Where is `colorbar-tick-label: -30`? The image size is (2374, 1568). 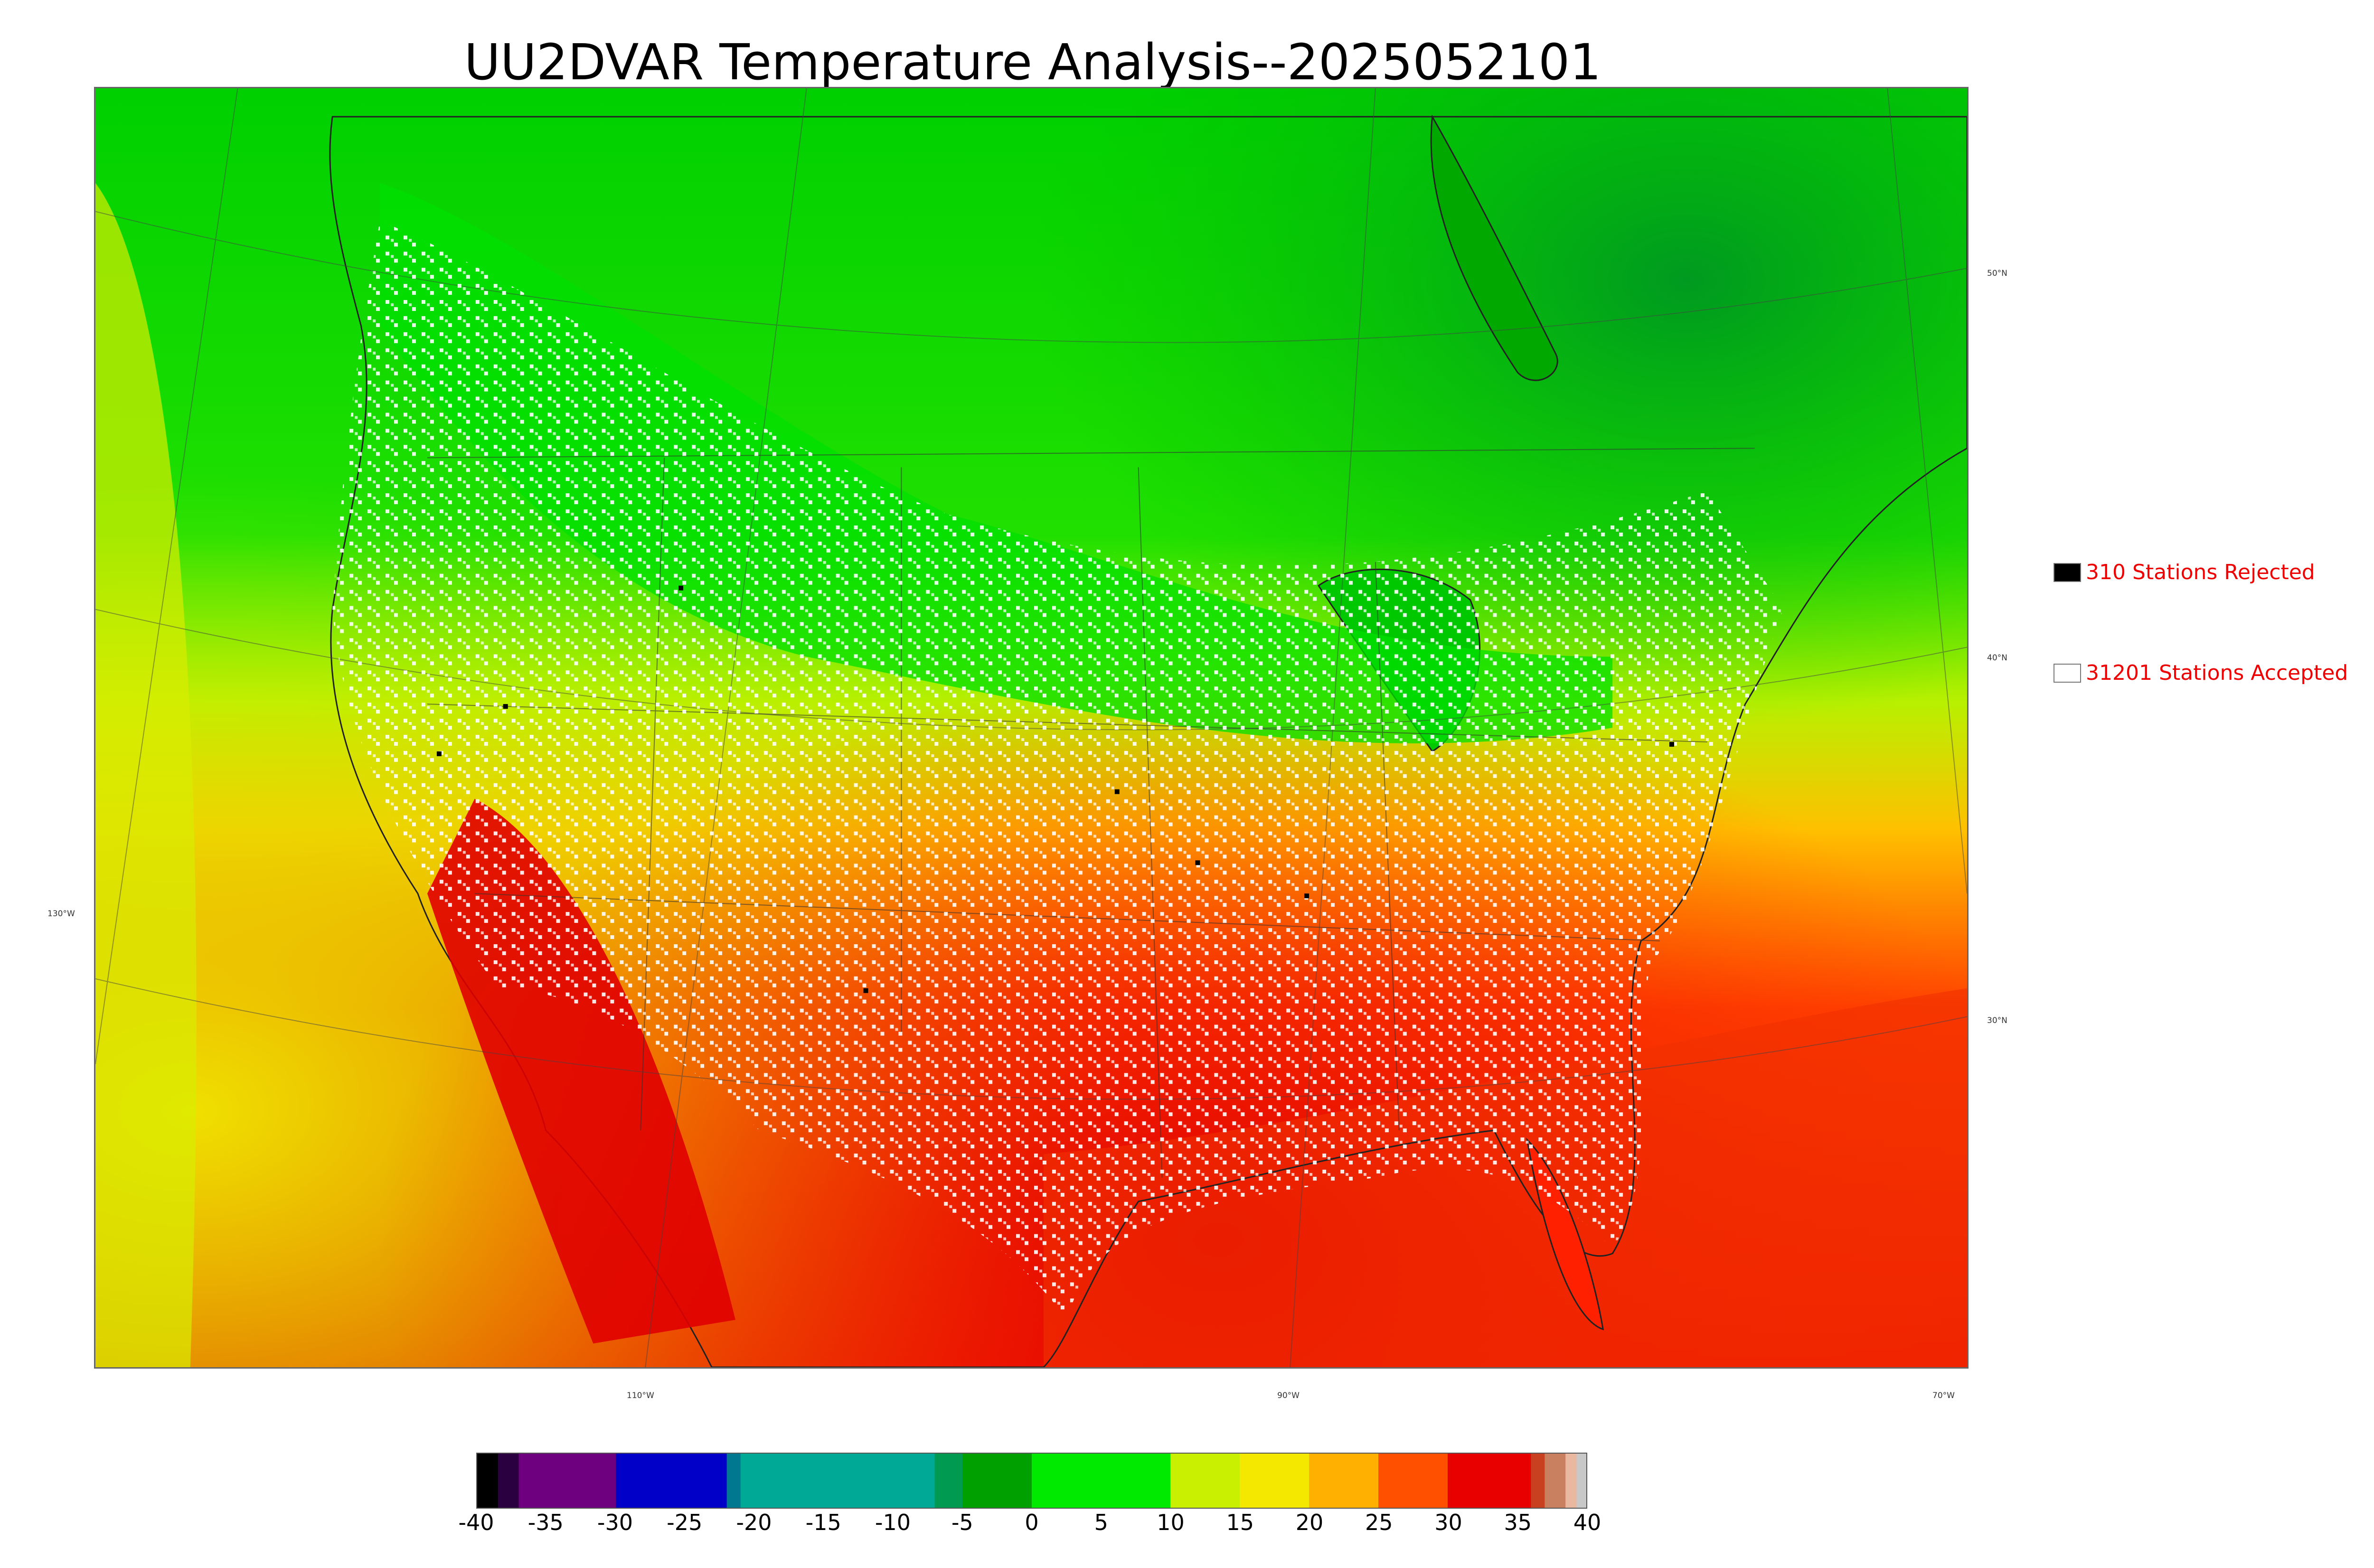 colorbar-tick-label: -30 is located at coordinates (615, 1522).